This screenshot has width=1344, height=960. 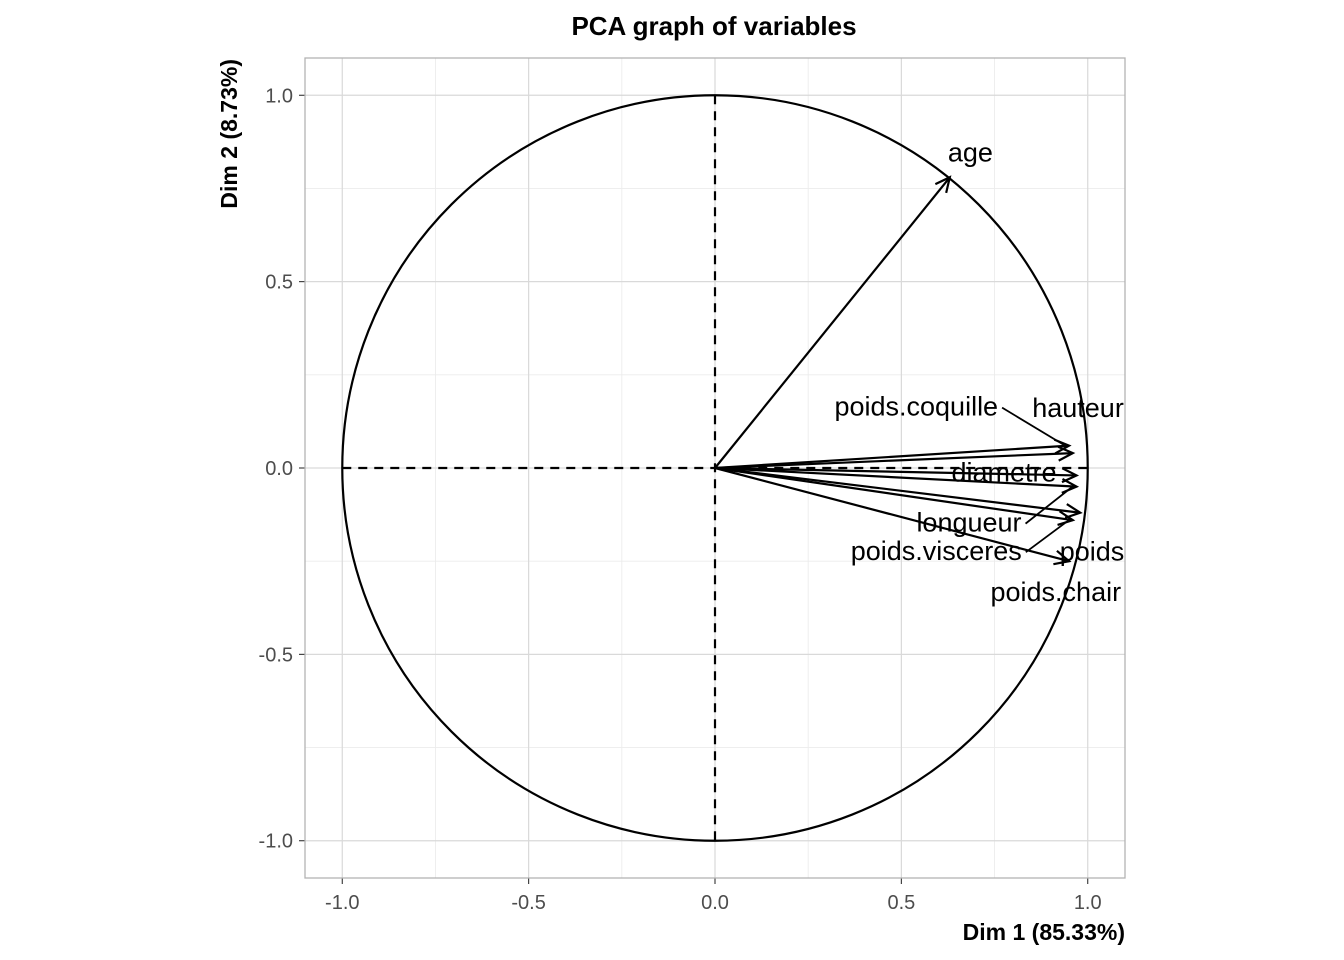 I want to click on arrow-hauteur, so click(x=893, y=460).